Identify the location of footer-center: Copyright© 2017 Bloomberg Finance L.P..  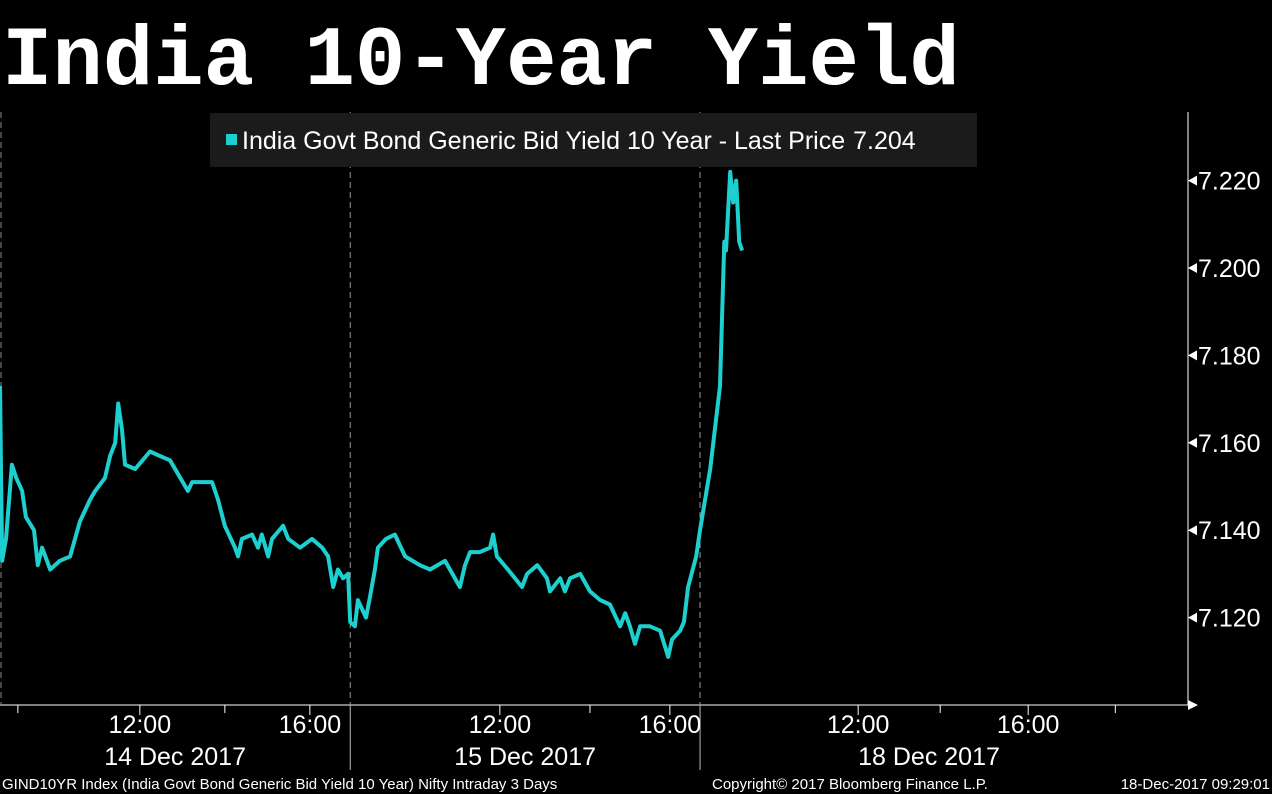
(850, 784).